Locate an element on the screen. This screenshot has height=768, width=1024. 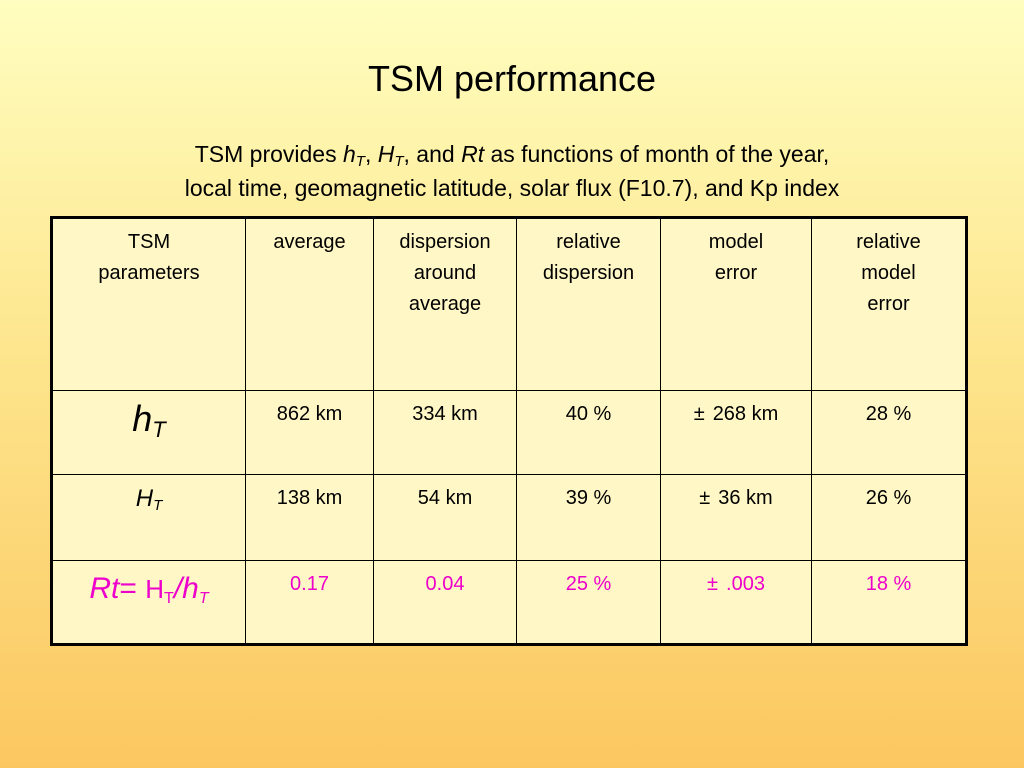
row-label-HT: HT is located at coordinates (148, 517).